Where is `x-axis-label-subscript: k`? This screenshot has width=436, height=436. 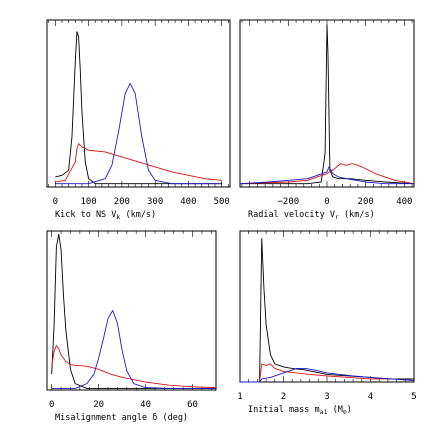
x-axis-label-subscript: k is located at coordinates (118, 217).